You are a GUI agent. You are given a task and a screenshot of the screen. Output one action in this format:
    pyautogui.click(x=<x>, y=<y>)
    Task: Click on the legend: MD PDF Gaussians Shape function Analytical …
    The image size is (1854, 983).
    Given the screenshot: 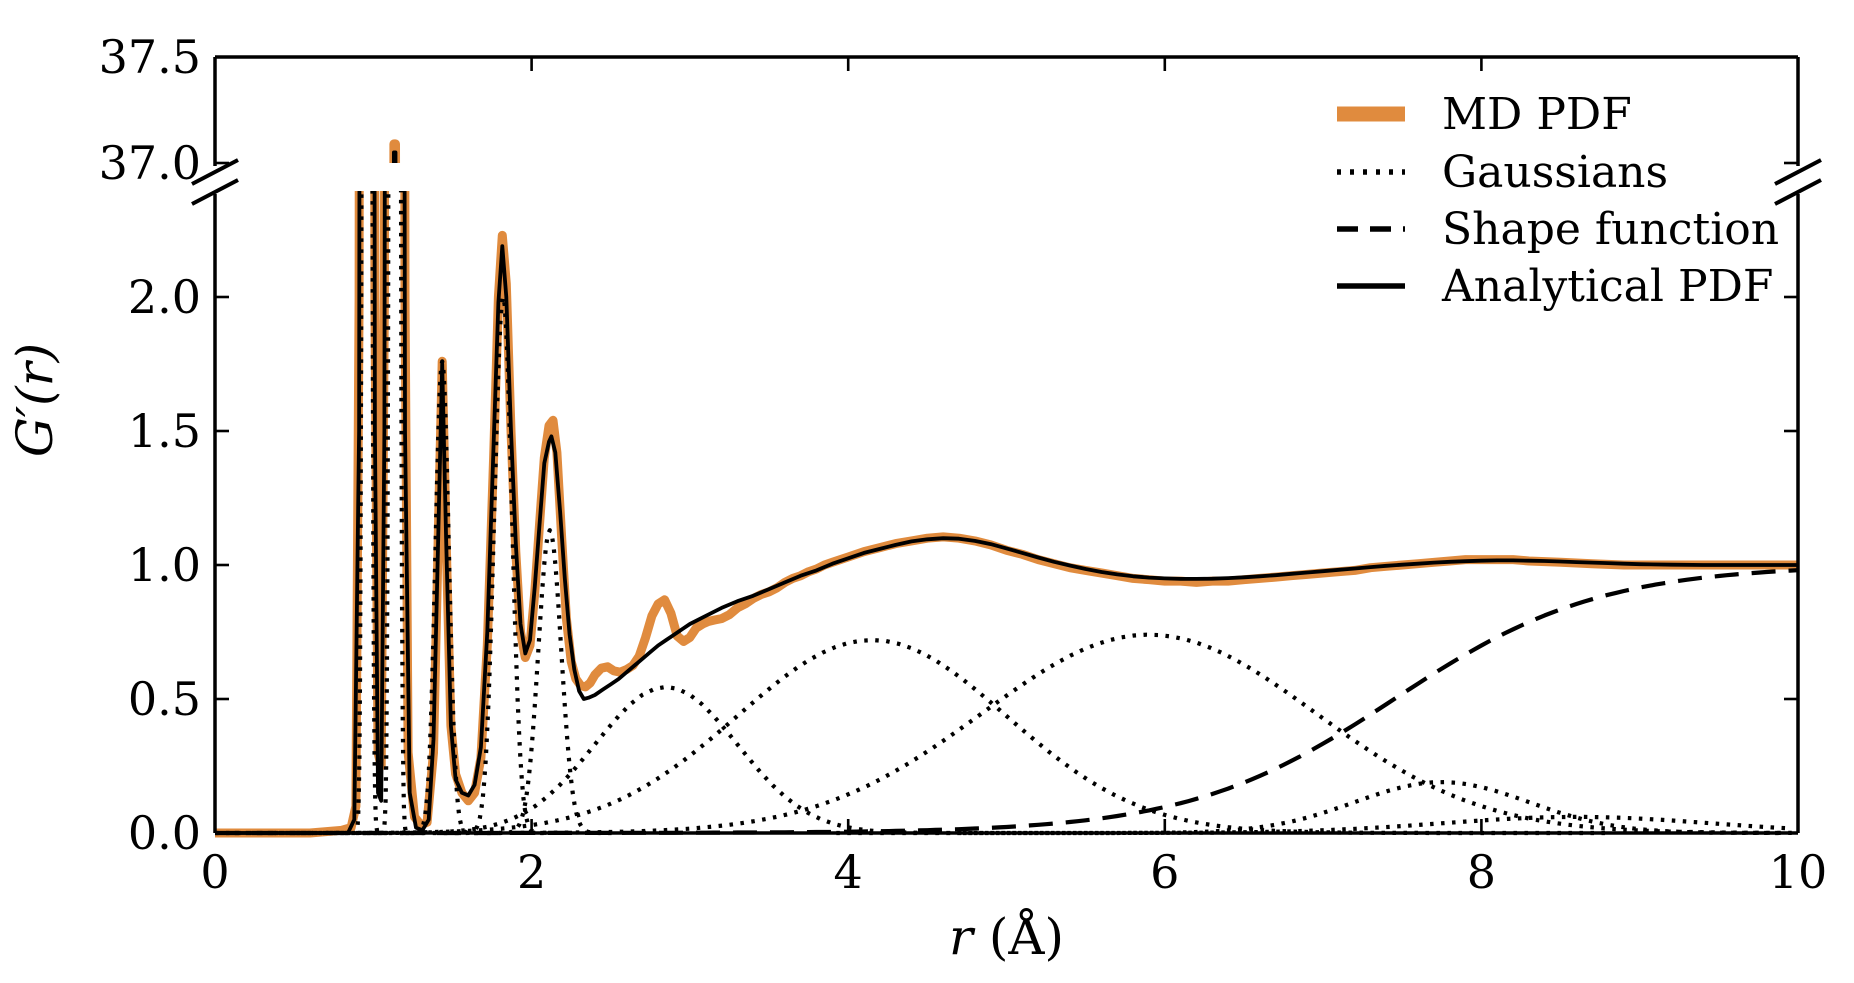 What is the action you would take?
    pyautogui.click(x=1558, y=200)
    